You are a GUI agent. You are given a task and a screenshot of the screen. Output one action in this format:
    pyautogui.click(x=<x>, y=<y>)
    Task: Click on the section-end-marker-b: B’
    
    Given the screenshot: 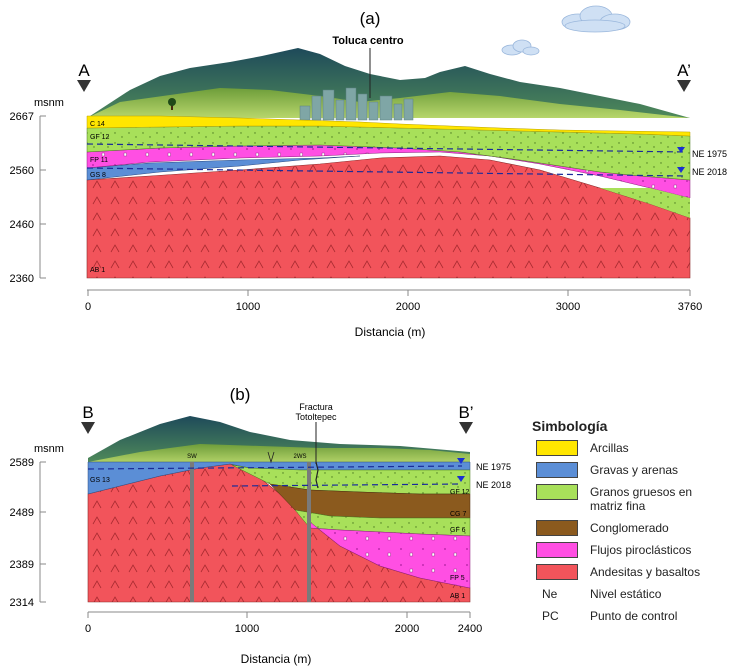 What is the action you would take?
    pyautogui.click(x=465, y=412)
    